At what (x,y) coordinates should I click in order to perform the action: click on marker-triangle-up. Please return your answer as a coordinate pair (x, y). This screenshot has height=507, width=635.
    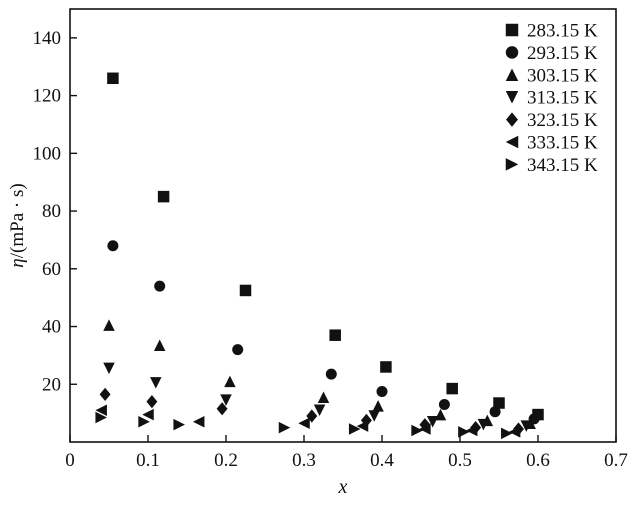
    Looking at the image, I should click on (512, 75).